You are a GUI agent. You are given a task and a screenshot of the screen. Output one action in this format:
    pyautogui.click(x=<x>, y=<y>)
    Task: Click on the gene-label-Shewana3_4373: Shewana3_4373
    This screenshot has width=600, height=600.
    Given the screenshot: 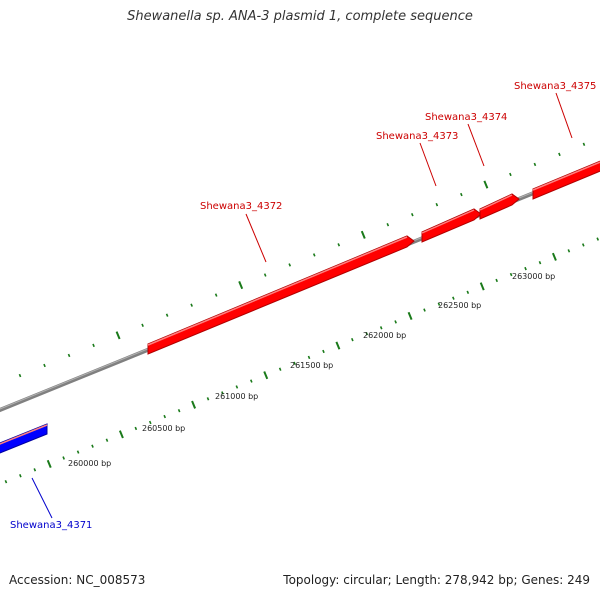 What is the action you would take?
    pyautogui.click(x=417, y=136)
    